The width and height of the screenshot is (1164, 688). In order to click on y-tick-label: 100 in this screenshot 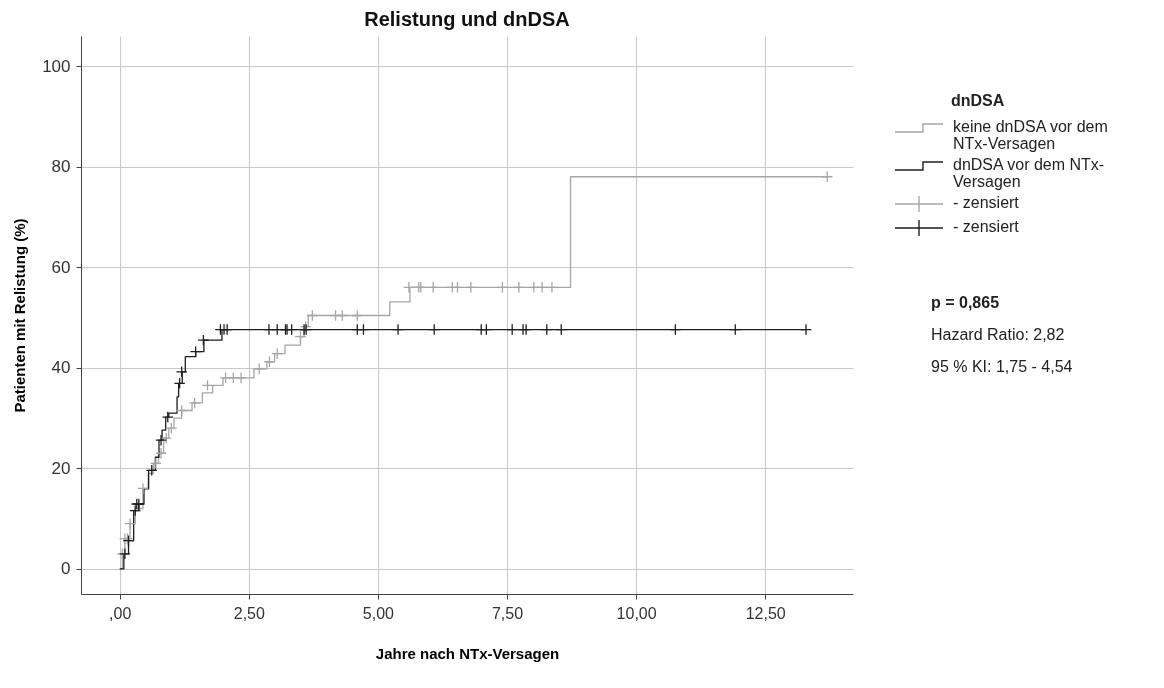, I will do `click(56, 66)`.